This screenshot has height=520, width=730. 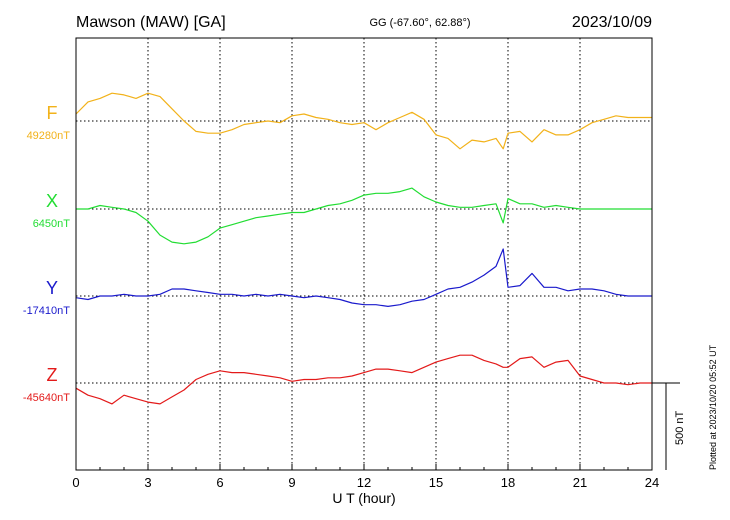 I want to click on chart-date: 2023/10/09, so click(x=612, y=22).